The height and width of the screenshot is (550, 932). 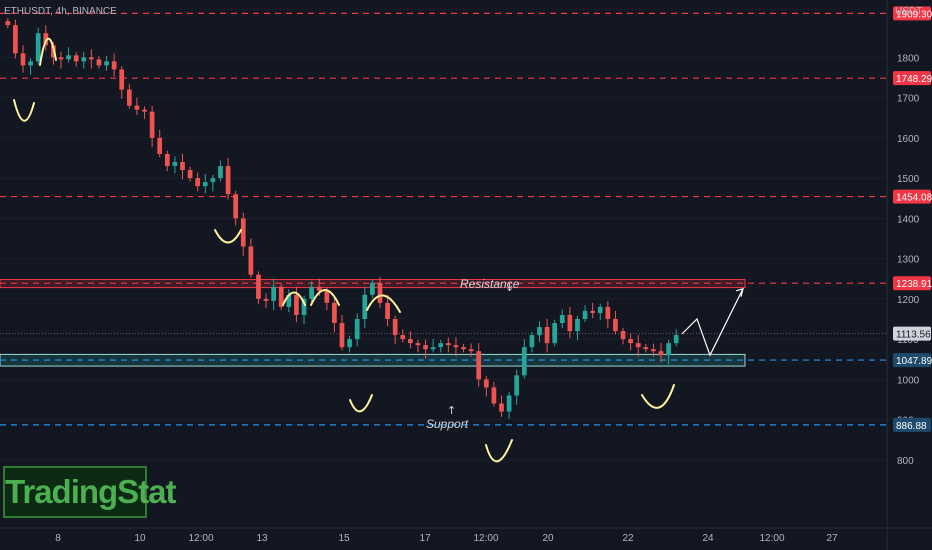 What do you see at coordinates (908, 380) in the screenshot?
I see `y-tick-label: 1000` at bounding box center [908, 380].